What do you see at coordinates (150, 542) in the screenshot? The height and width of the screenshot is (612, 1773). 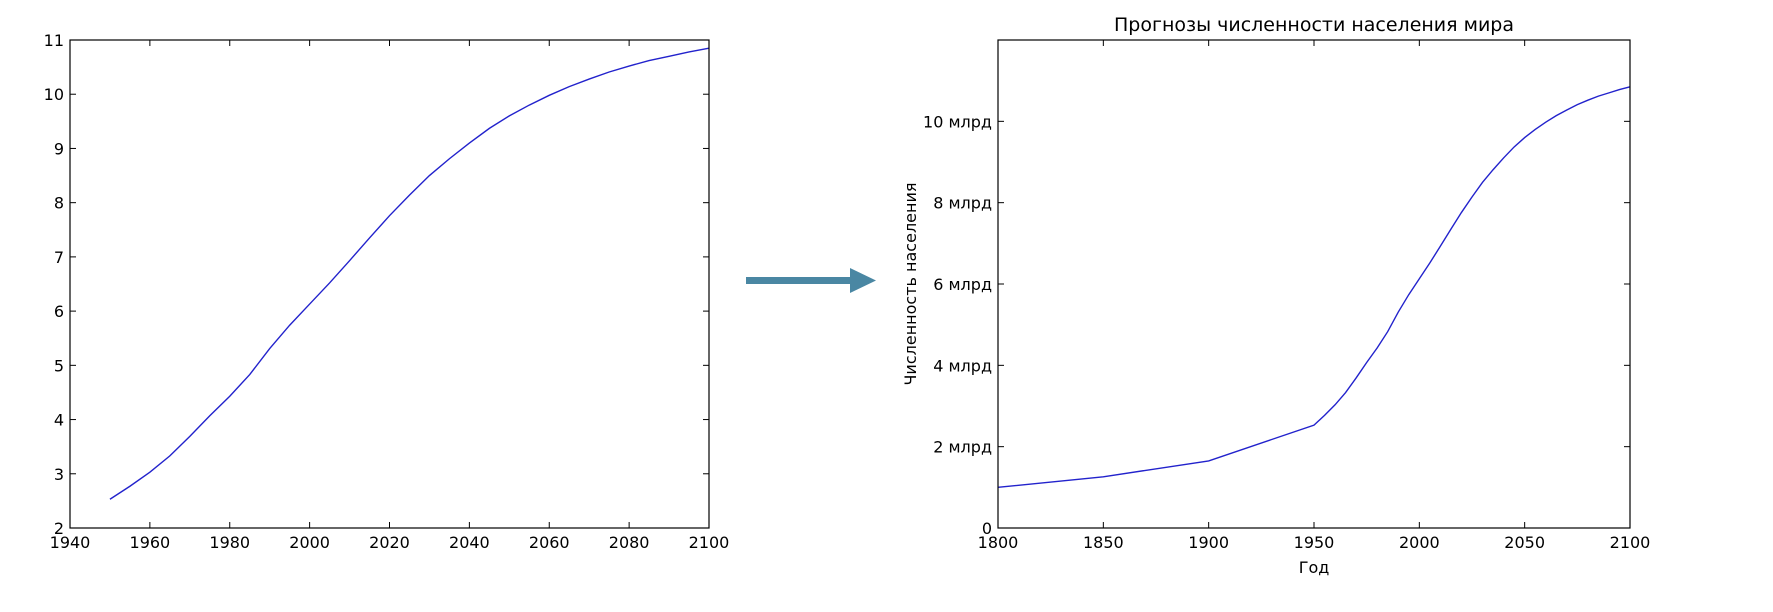 I see `left-x-tick-label: 1960` at bounding box center [150, 542].